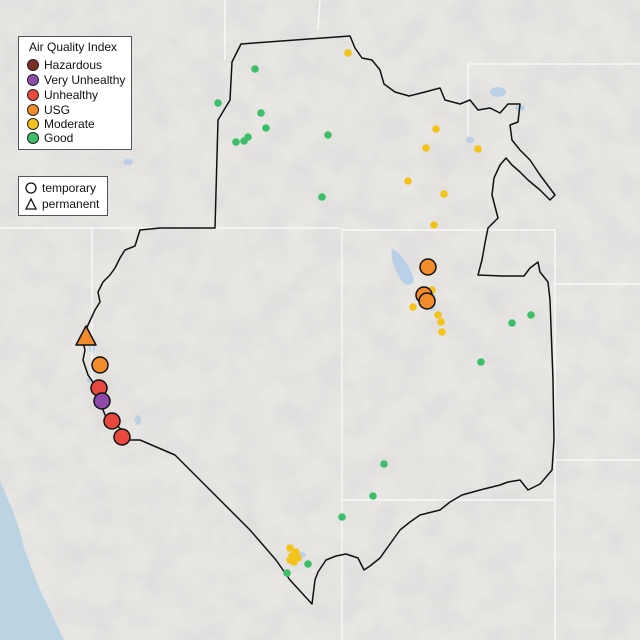 Image resolution: width=640 pixels, height=640 pixels. Describe the element at coordinates (33, 80) in the screenshot. I see `legend-swatch-very-unhealthy` at that location.